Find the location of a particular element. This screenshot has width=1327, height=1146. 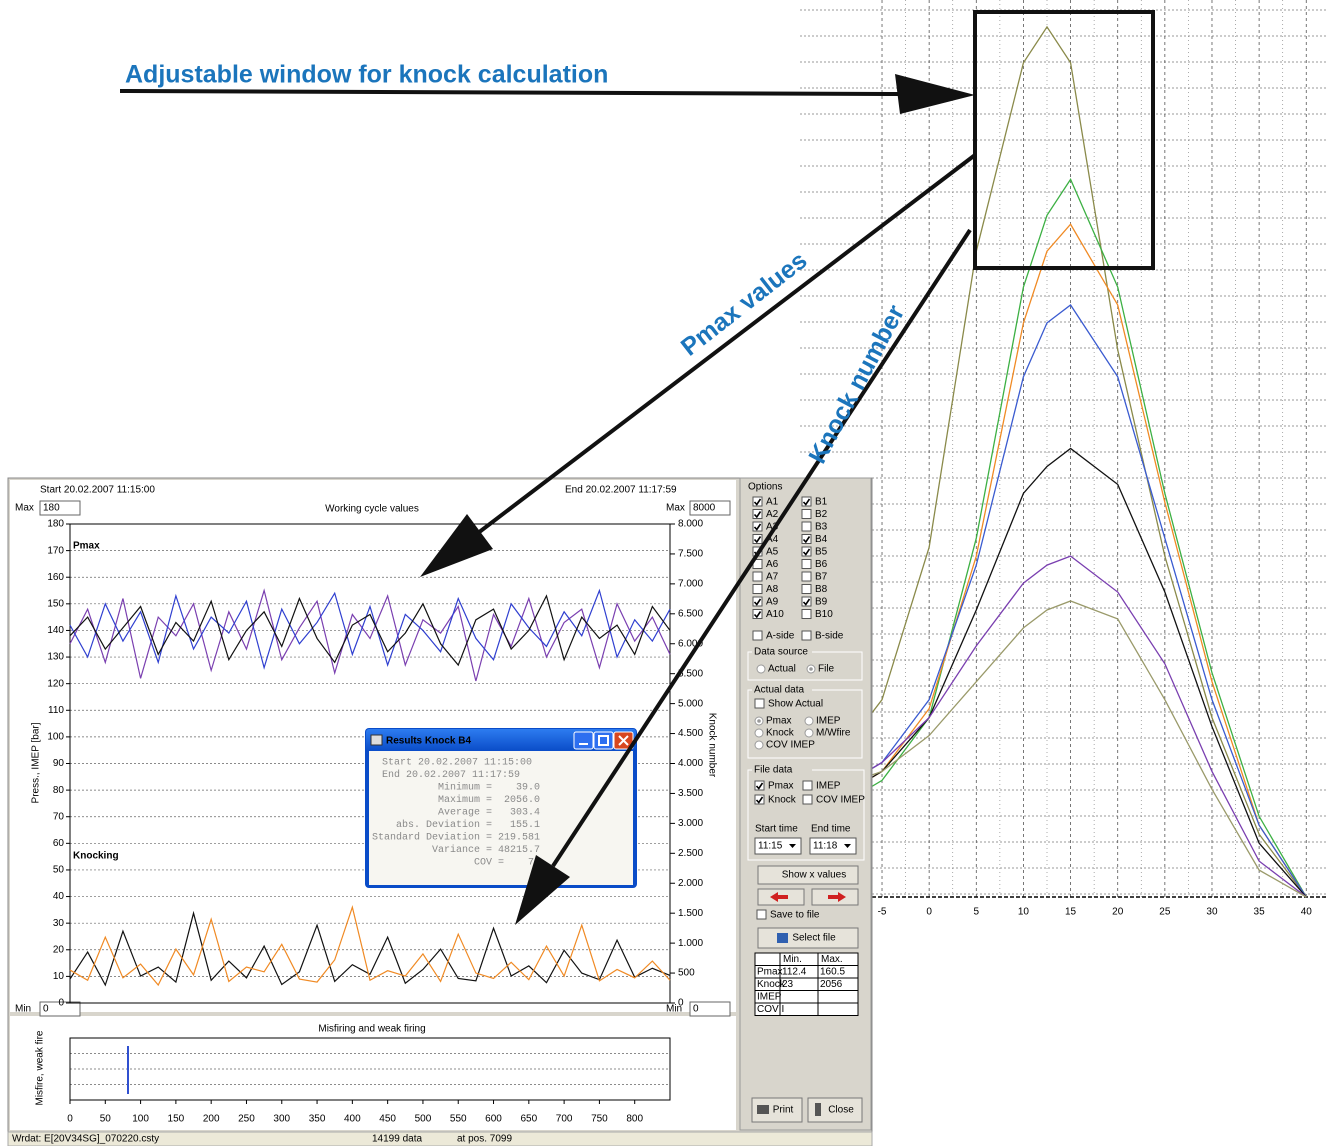

table-cell: IMEP is located at coordinates (769, 996).